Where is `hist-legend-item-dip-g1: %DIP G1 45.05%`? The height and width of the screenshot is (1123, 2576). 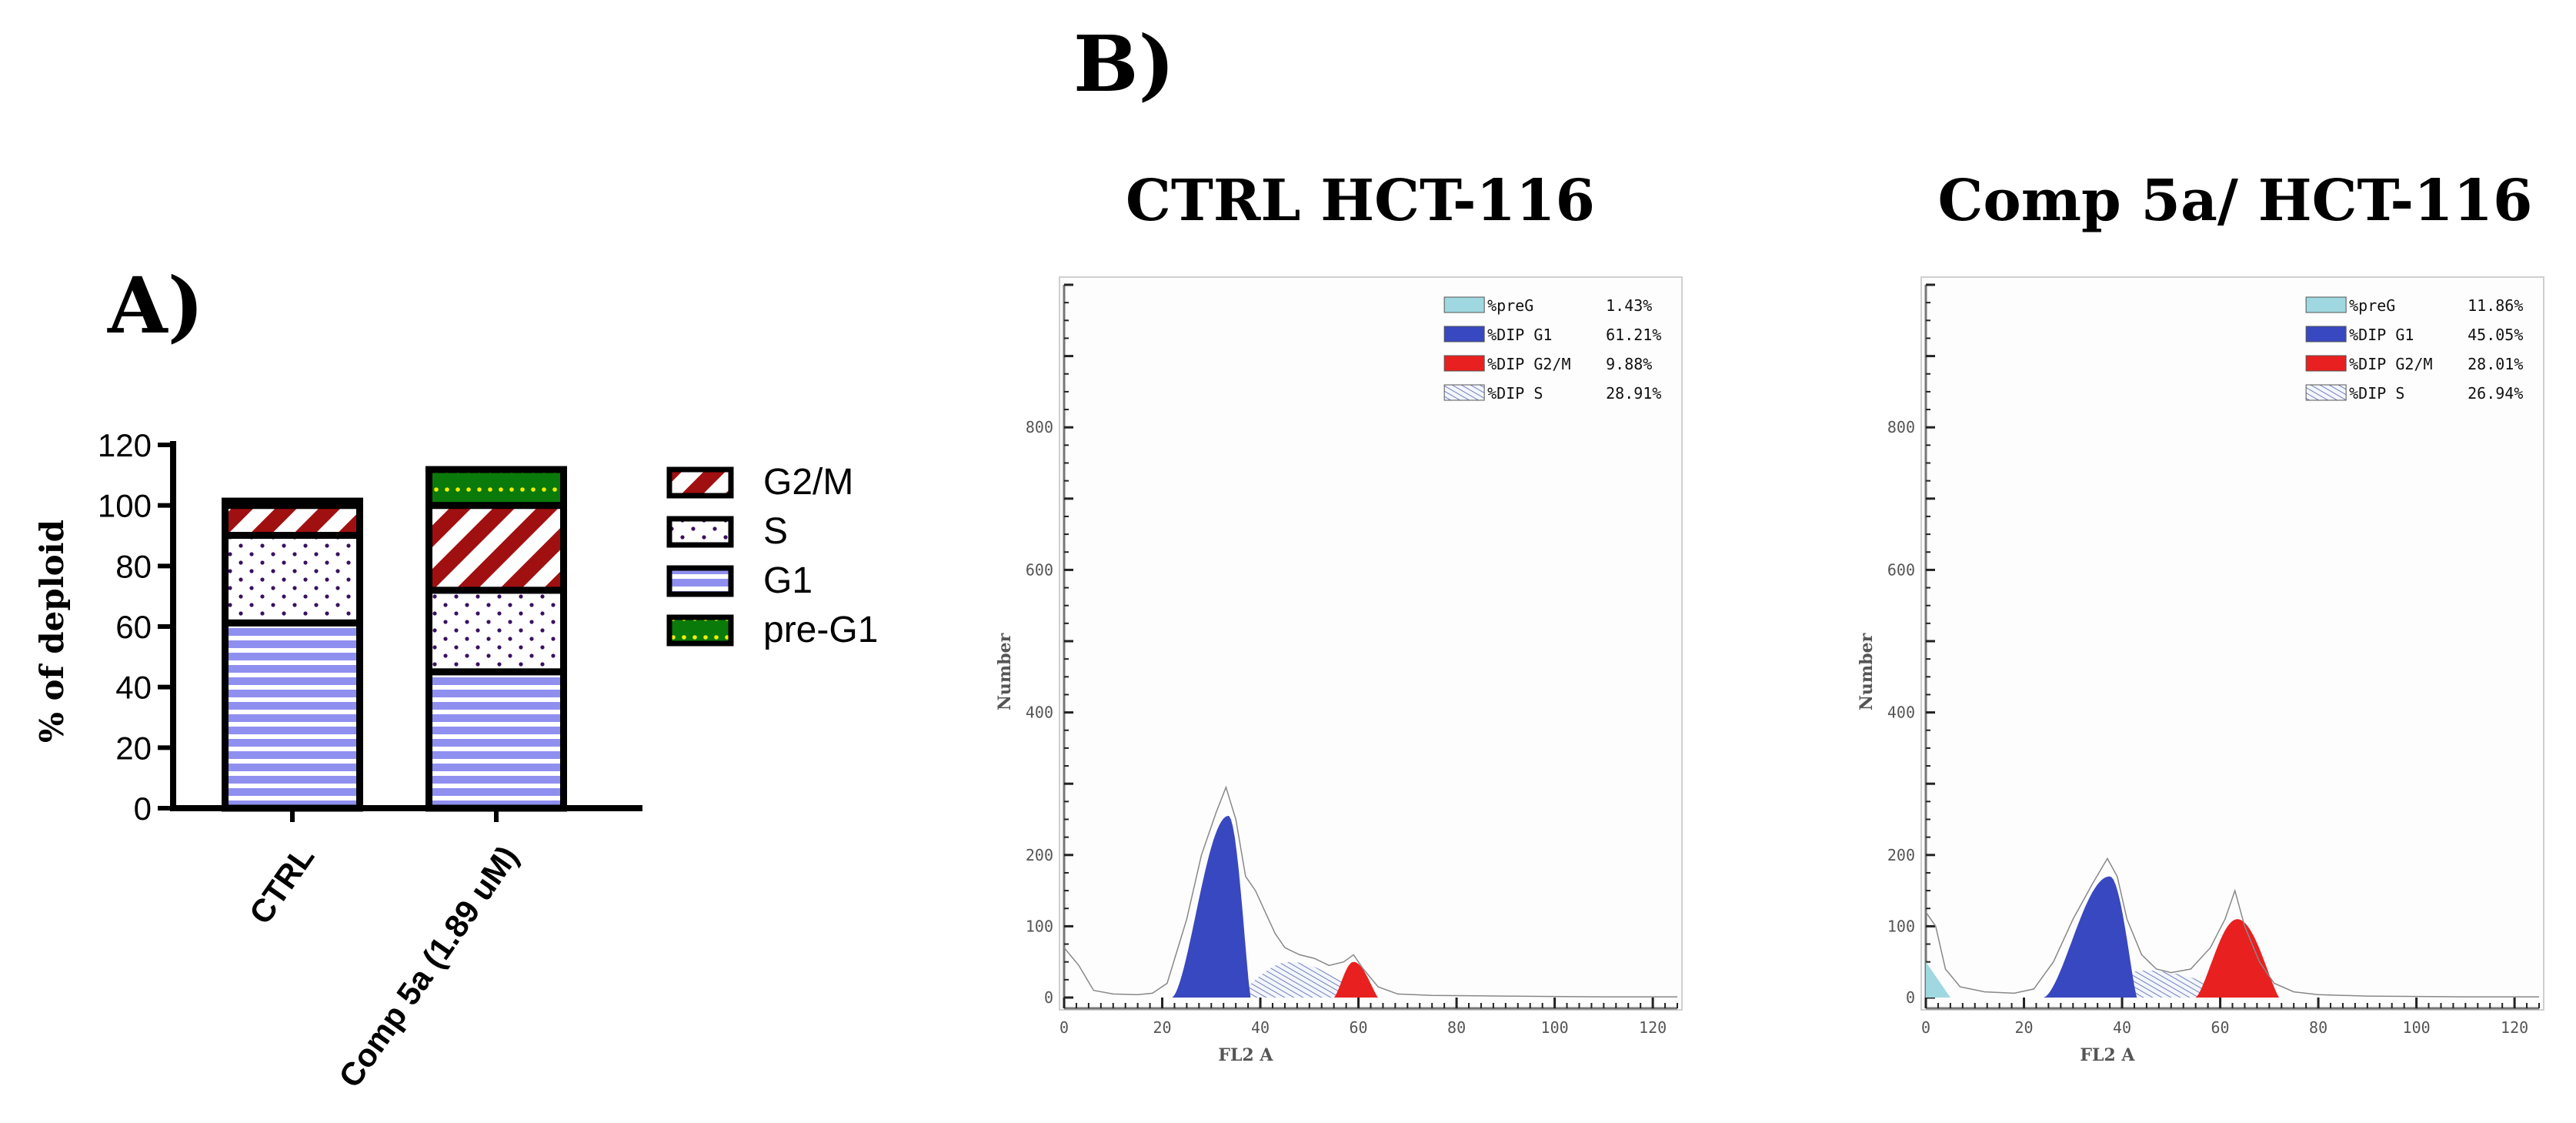
hist-legend-item-dip-g1: %DIP G1 45.05% is located at coordinates (2414, 335).